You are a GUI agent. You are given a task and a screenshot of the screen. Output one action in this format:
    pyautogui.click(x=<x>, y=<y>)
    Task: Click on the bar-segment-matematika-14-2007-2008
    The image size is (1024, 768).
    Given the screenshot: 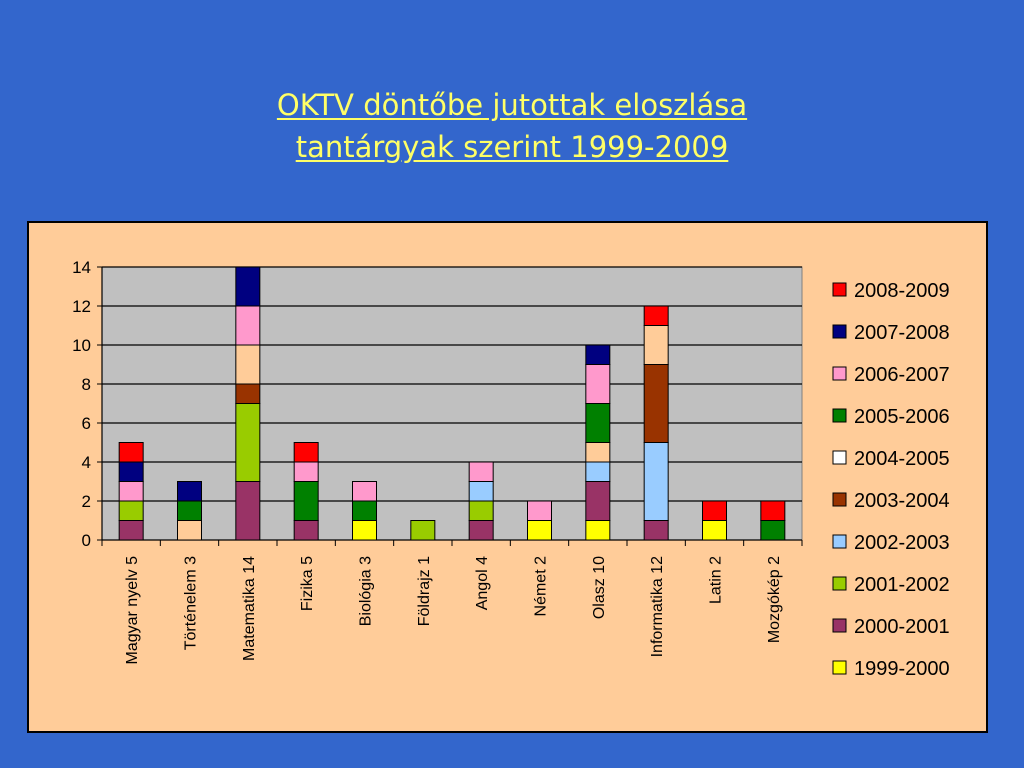 What is the action you would take?
    pyautogui.click(x=248, y=286)
    